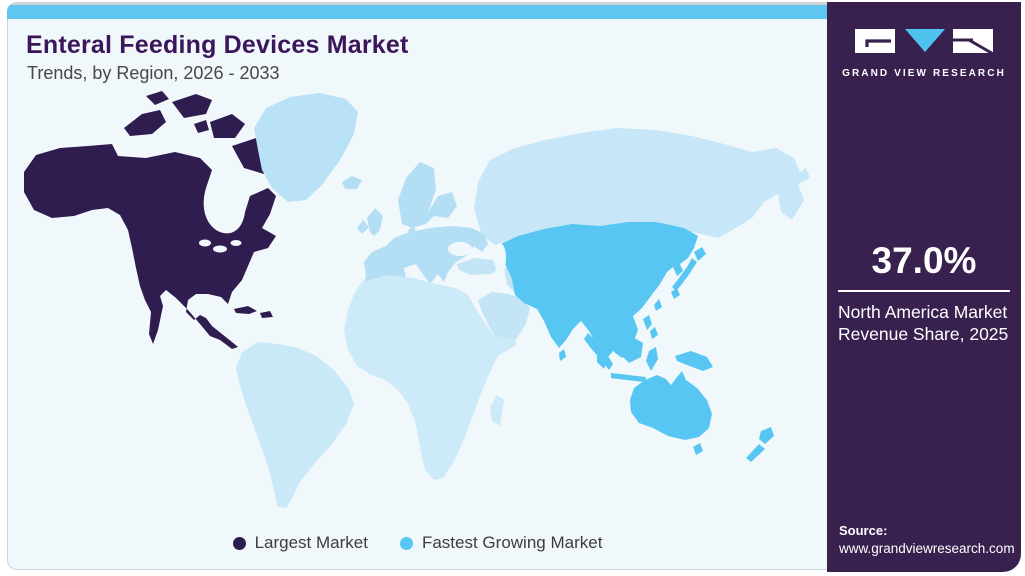  Describe the element at coordinates (504, 319) in the screenshot. I see `middle-east-arabia` at that location.